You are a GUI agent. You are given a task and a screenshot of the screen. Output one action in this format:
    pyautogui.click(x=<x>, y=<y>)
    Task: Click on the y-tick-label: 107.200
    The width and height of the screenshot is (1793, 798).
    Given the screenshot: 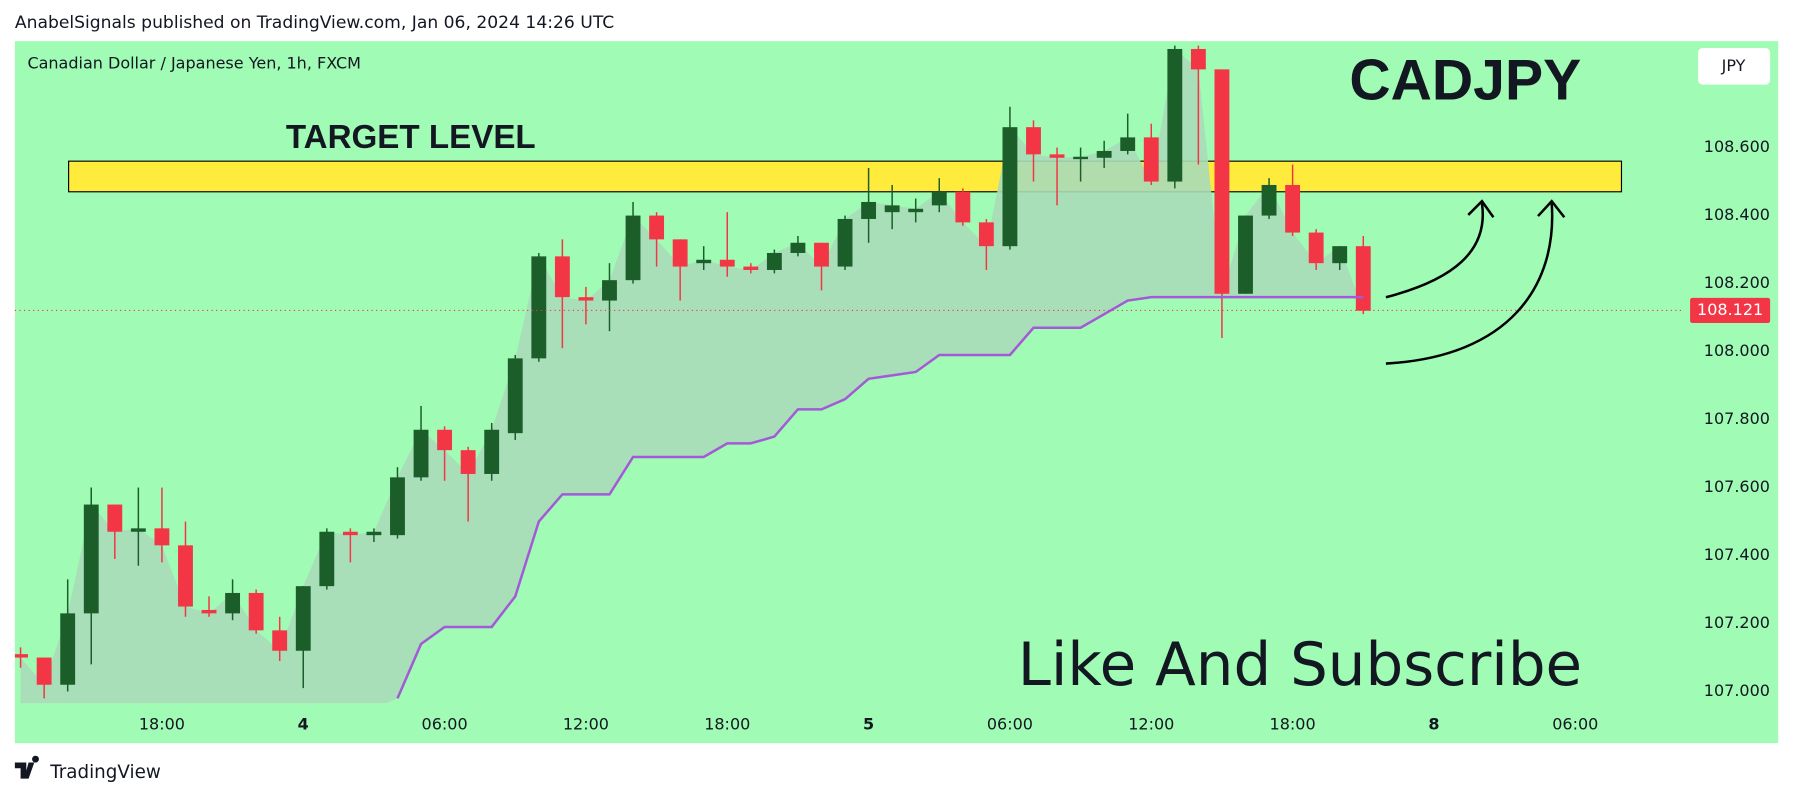 What is the action you would take?
    pyautogui.click(x=1737, y=622)
    